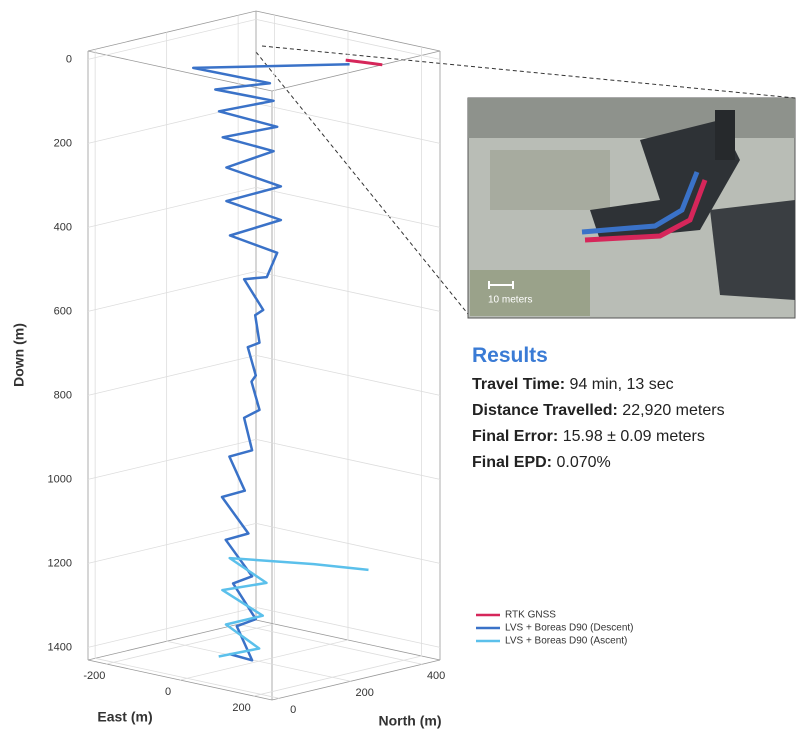 The image size is (809, 731). What do you see at coordinates (60, 563) in the screenshot?
I see `z-tick-label: 1200` at bounding box center [60, 563].